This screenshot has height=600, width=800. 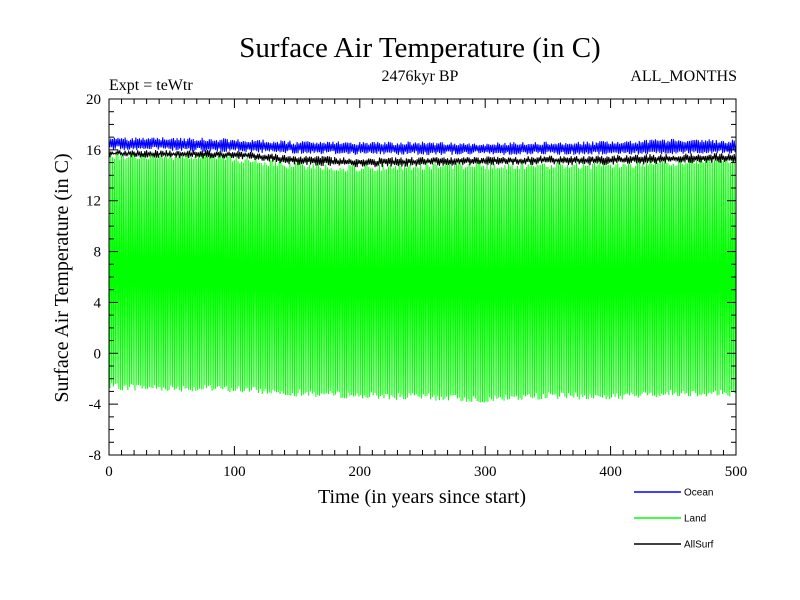 What do you see at coordinates (698, 493) in the screenshot?
I see `legend-label: Ocean` at bounding box center [698, 493].